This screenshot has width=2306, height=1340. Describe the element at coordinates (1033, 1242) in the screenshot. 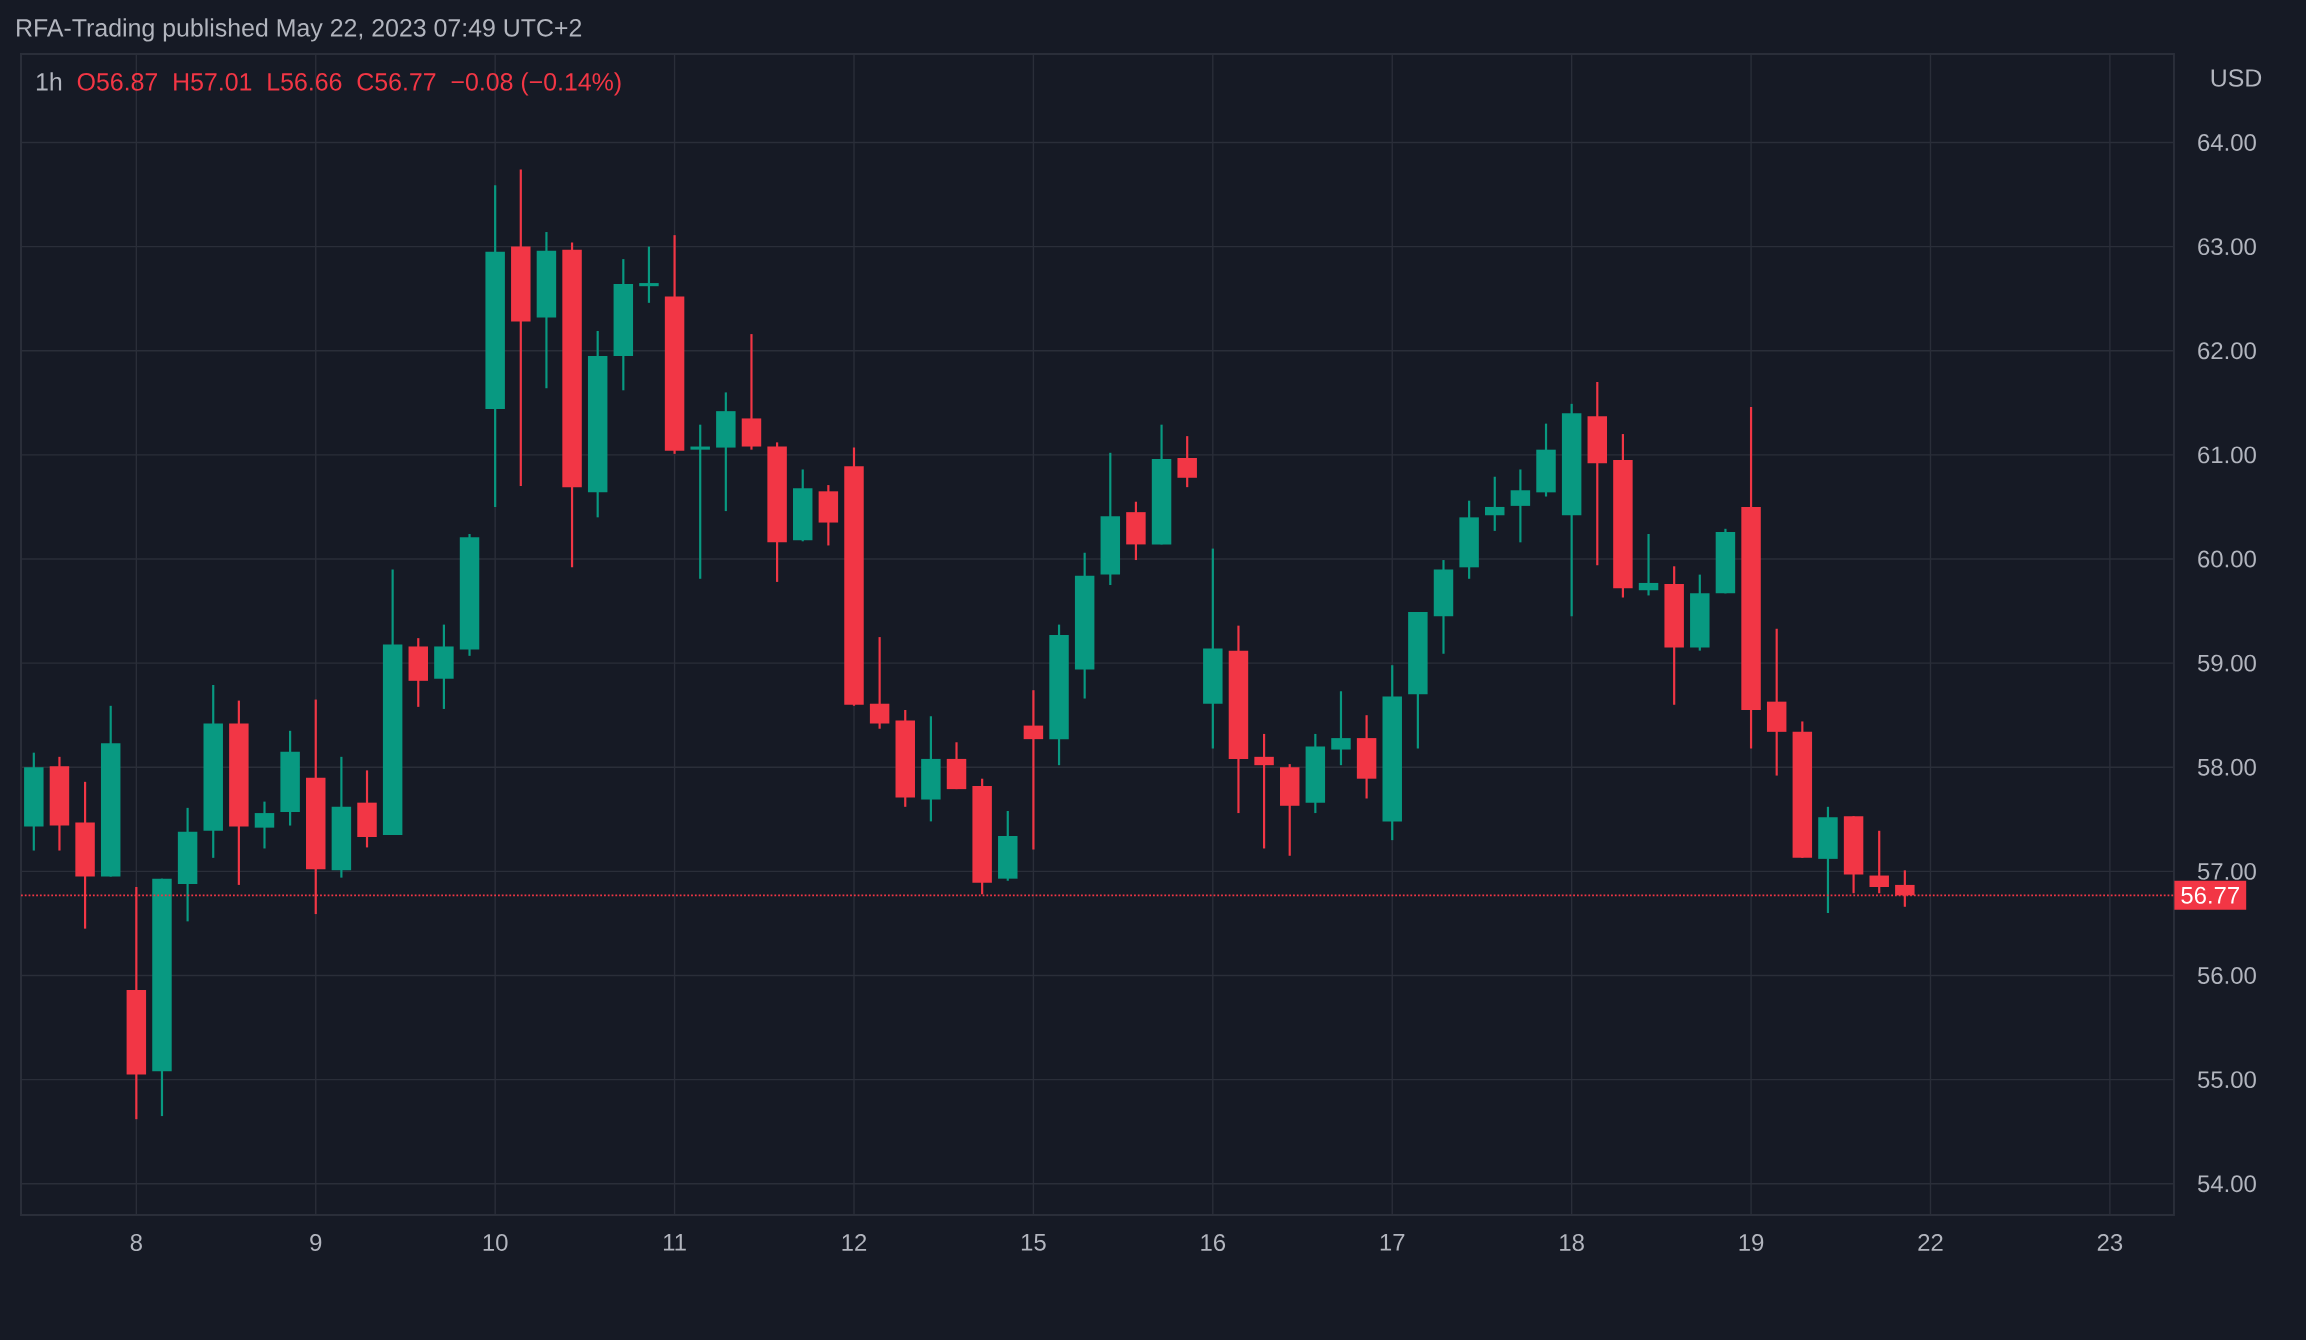

I see `x-tick-label: 15` at that location.